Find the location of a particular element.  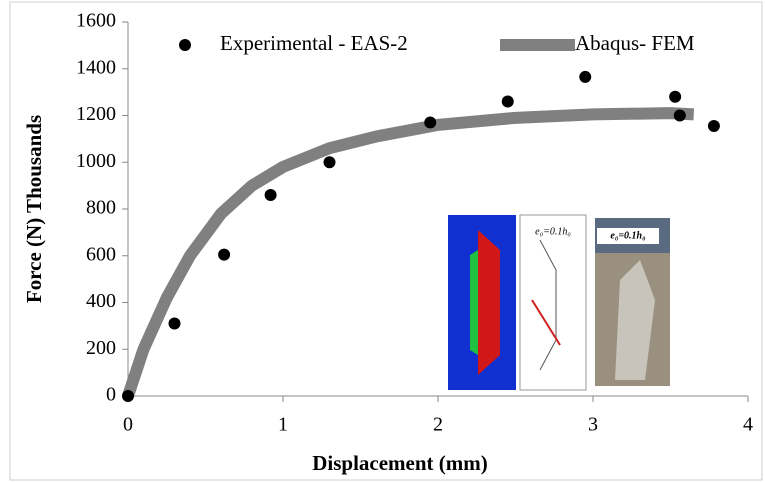

legend-label: Experimental - EAS-2 is located at coordinates (314, 43).